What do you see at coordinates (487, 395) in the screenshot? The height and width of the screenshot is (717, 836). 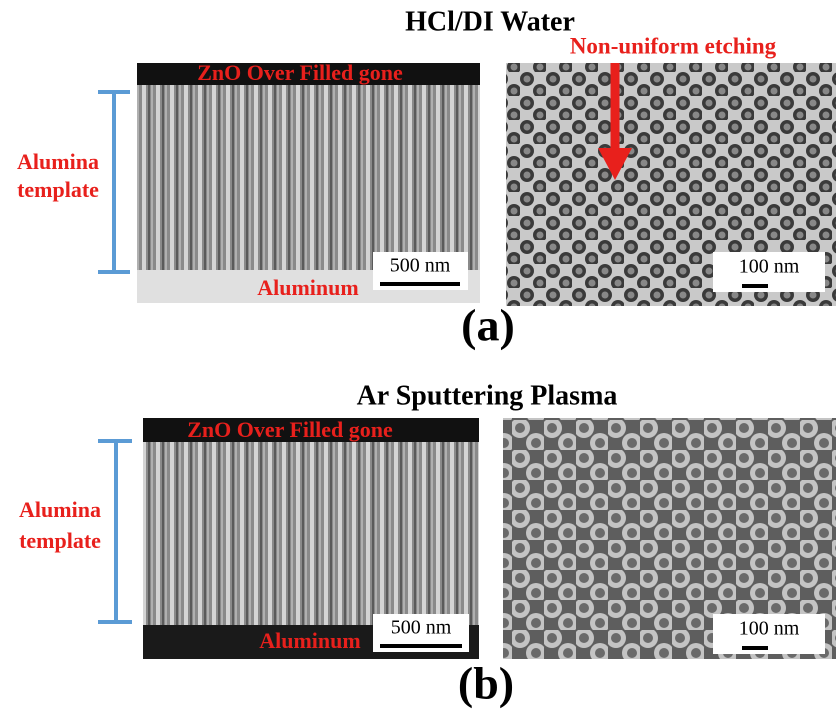 I see `panel-title: Ar Sputtering Plasma` at bounding box center [487, 395].